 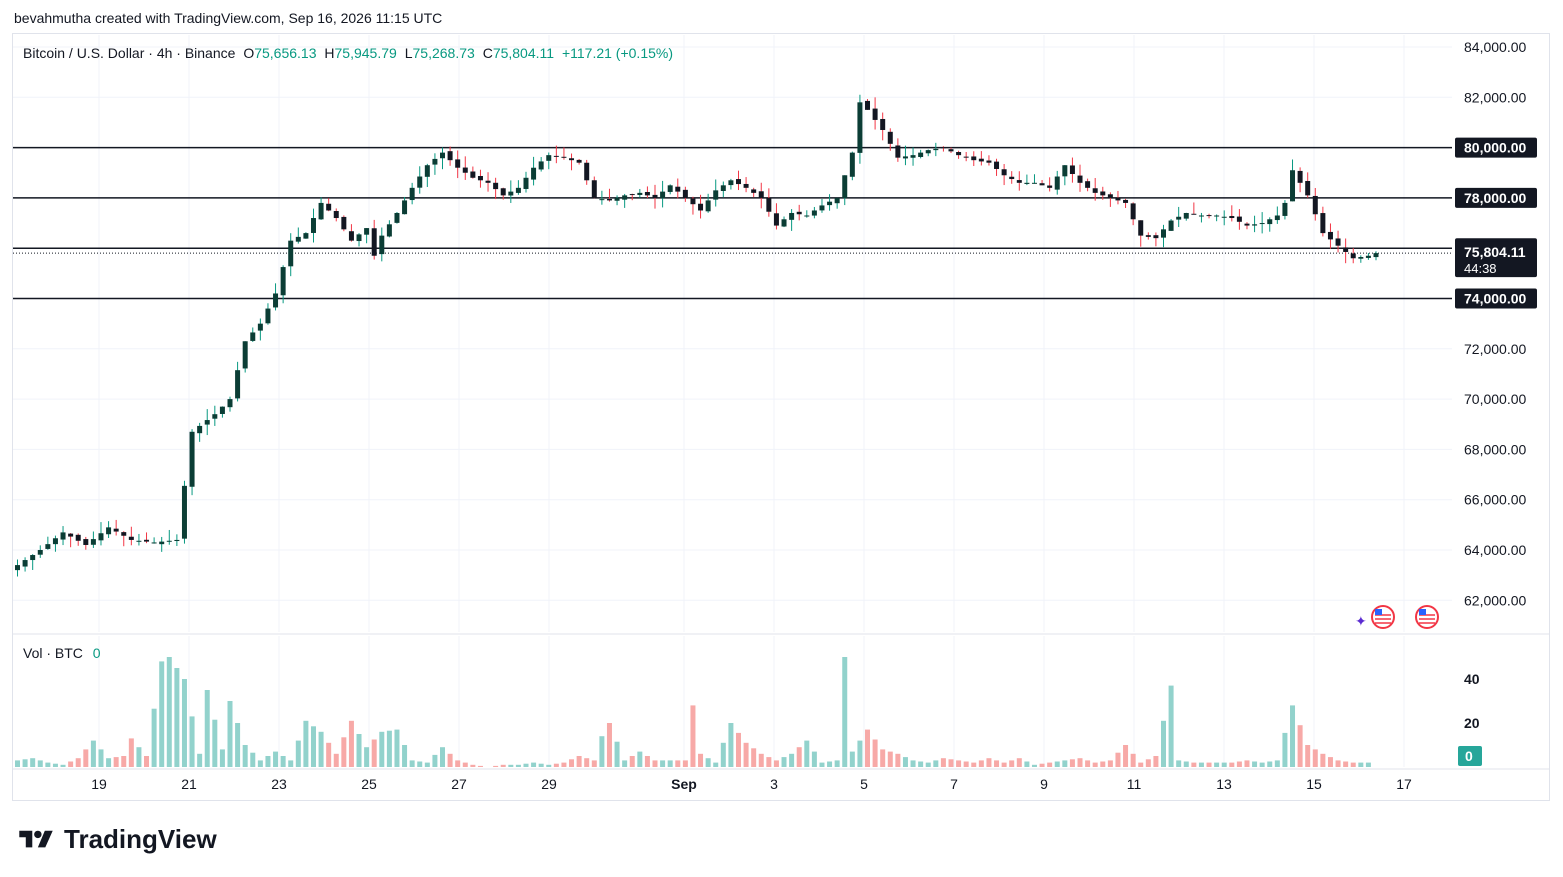 I want to click on symbol-name: Bitcoin / U.S. Dollar · 4h · Binance, so click(x=129, y=53).